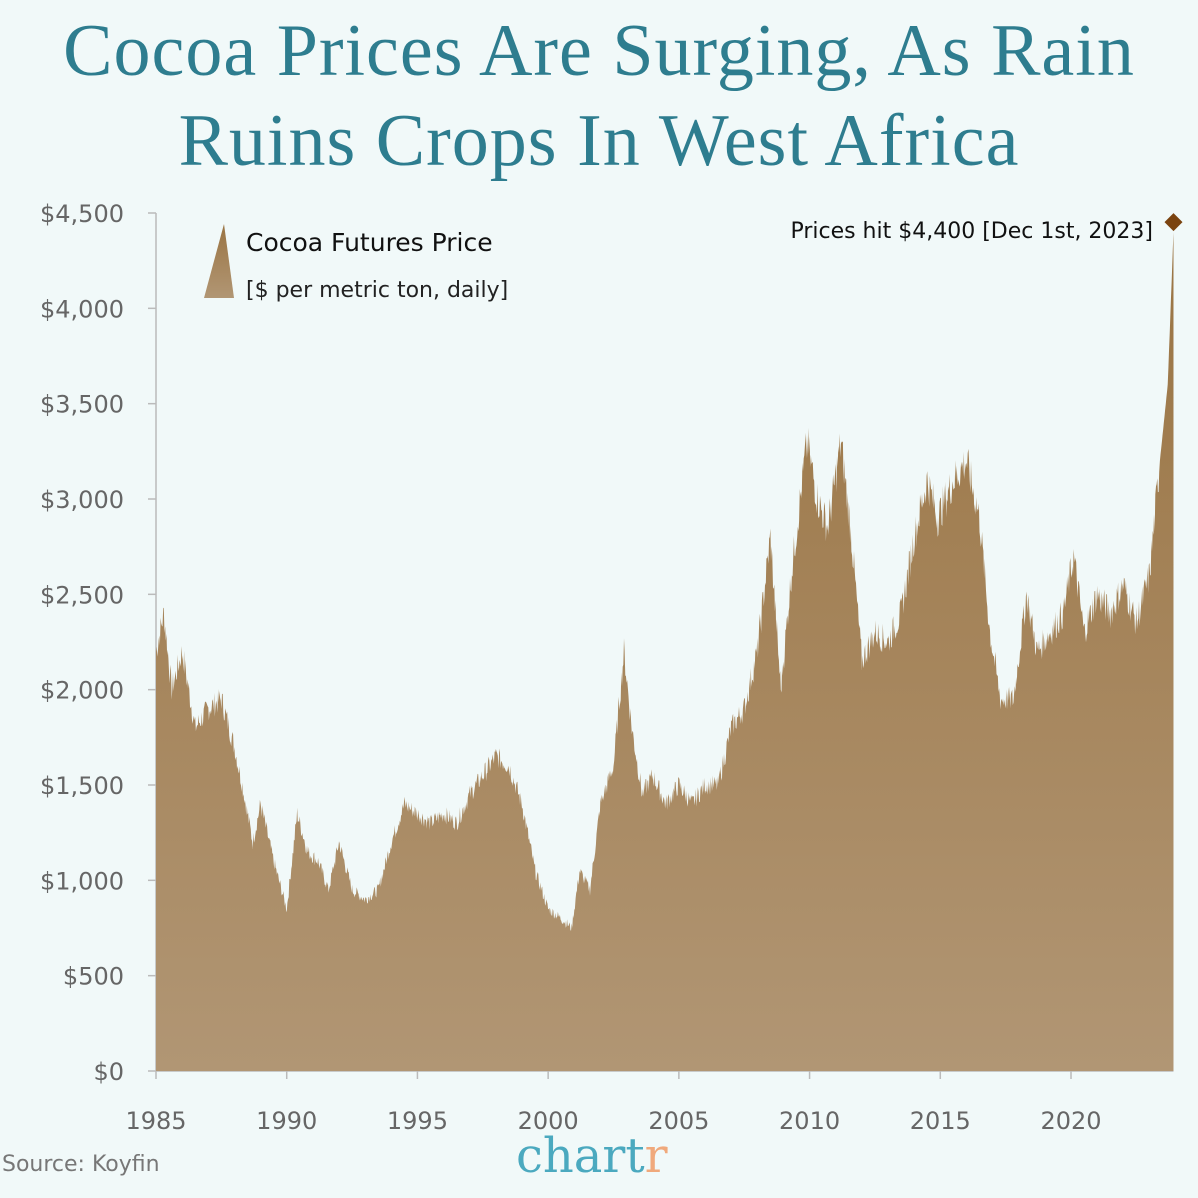 This screenshot has width=1198, height=1198. What do you see at coordinates (971, 231) in the screenshot?
I see `peak-annotation: Prices hit $4,400 [Dec 1st, 2023]` at bounding box center [971, 231].